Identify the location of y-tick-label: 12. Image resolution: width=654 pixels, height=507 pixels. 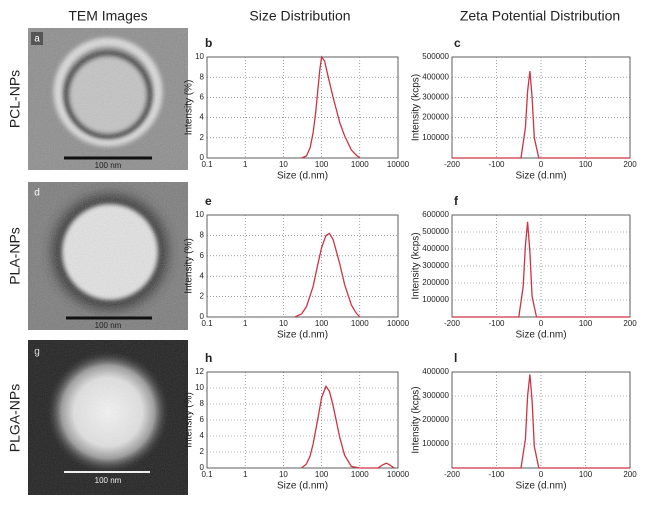
(199, 371).